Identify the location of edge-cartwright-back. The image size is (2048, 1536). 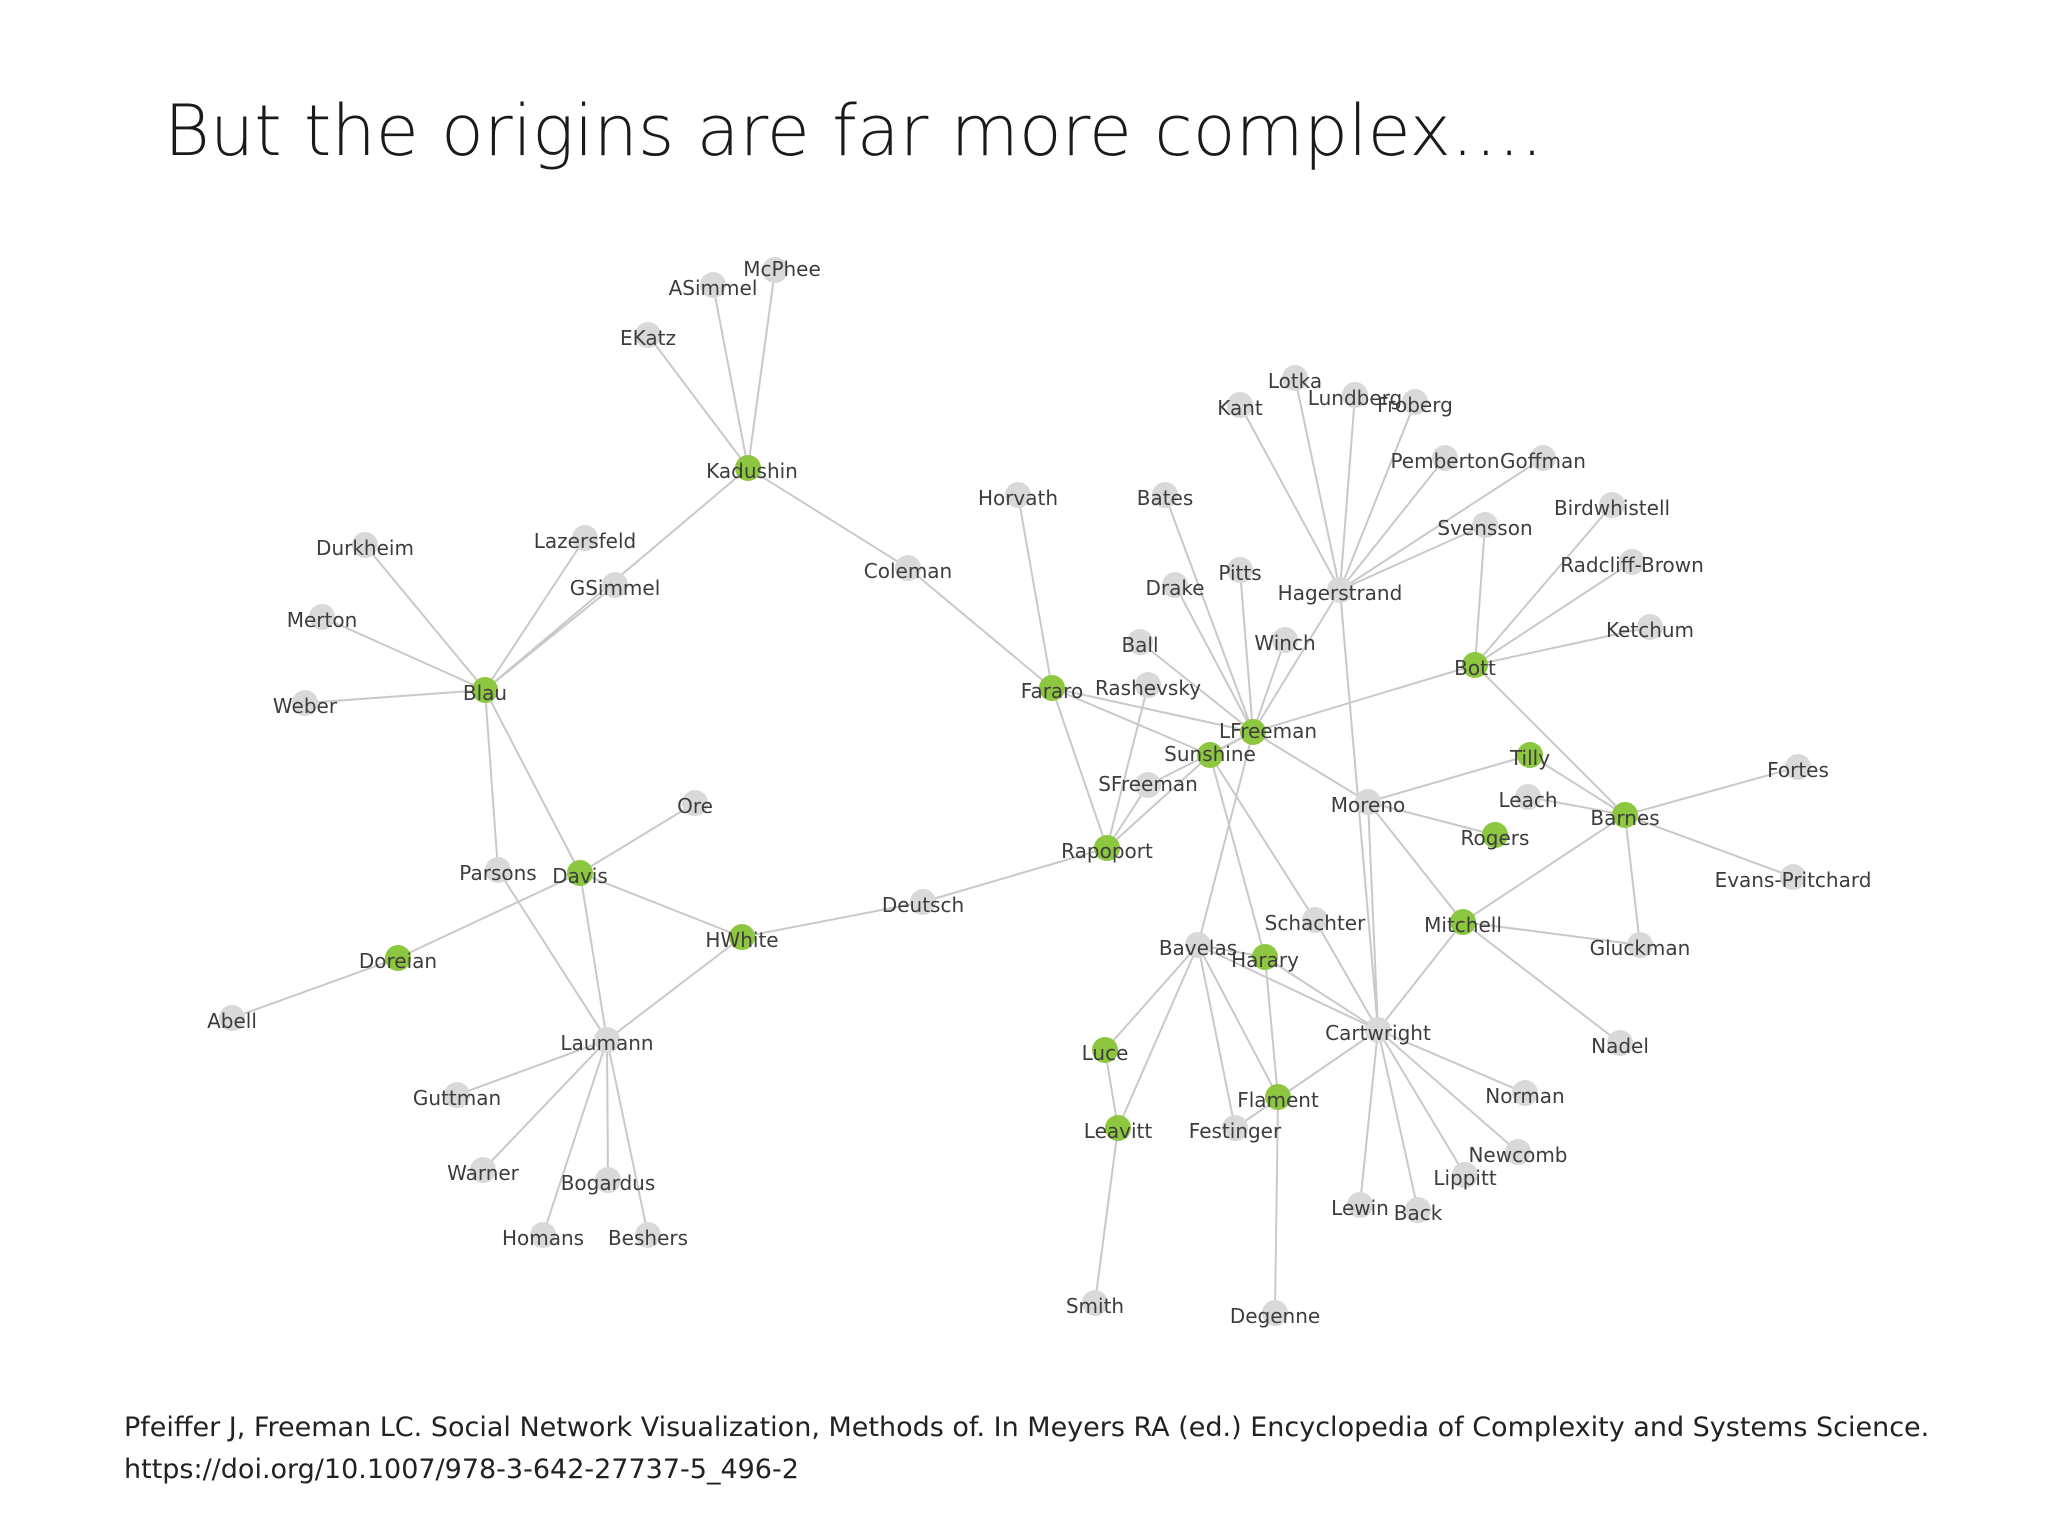
(1398, 1120).